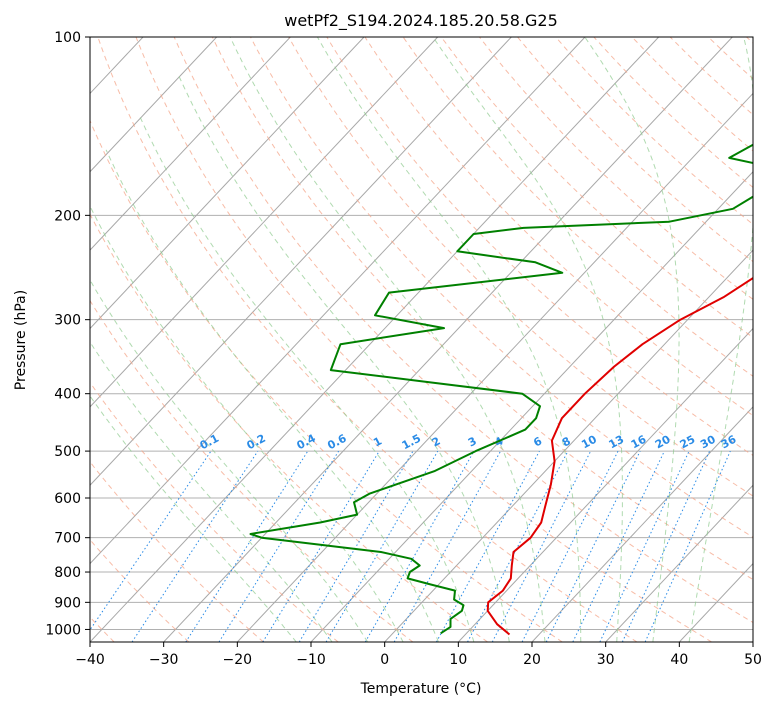 The width and height of the screenshot is (775, 708). I want to click on x-axis: −40 −30 −20 −10 0 10 20 30 40 50, so click(418, 655).